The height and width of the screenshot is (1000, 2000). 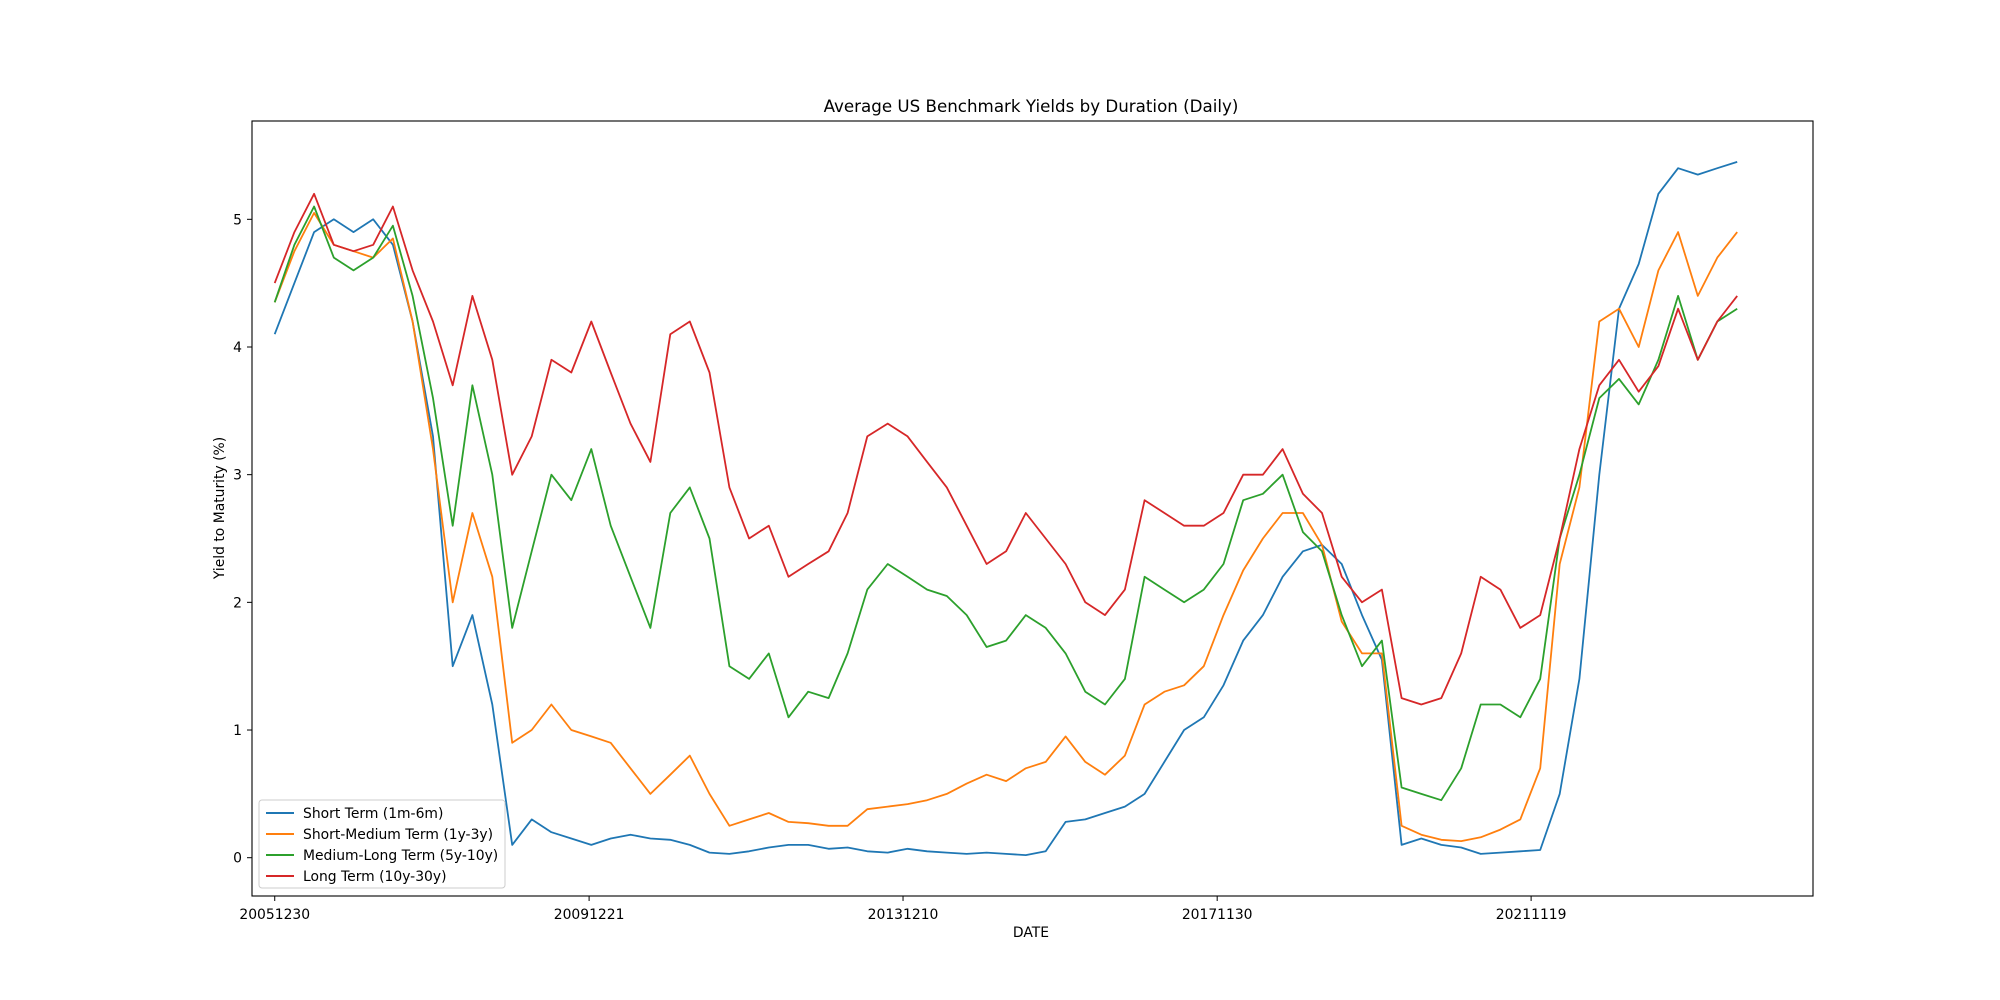 What do you see at coordinates (400, 856) in the screenshot?
I see `legend-entry: Medium-Long Term (5y-10y)` at bounding box center [400, 856].